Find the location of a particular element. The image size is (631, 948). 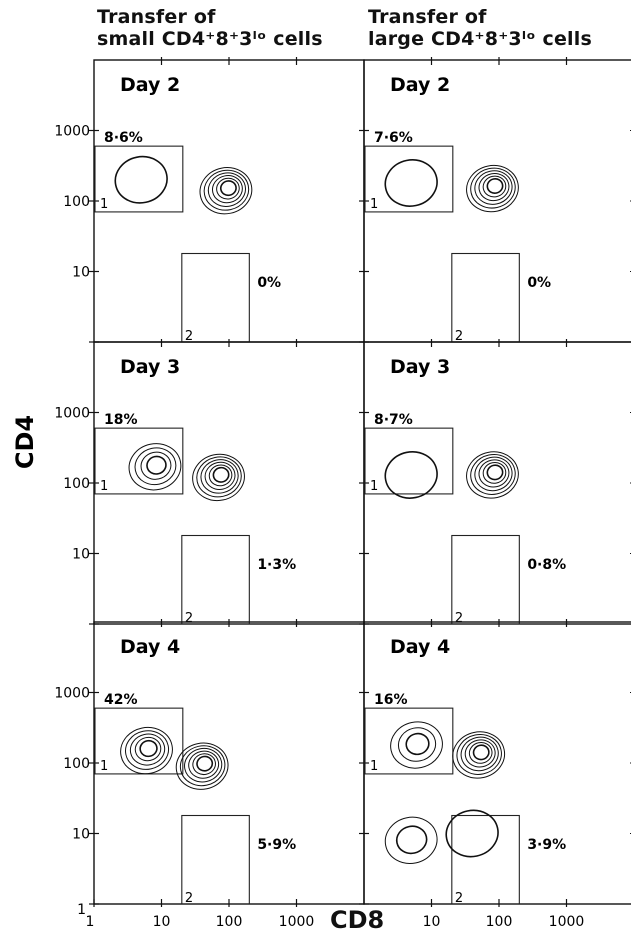

panel-2: 1 2 Day 2 7·6% 0% is located at coordinates (495, 200).